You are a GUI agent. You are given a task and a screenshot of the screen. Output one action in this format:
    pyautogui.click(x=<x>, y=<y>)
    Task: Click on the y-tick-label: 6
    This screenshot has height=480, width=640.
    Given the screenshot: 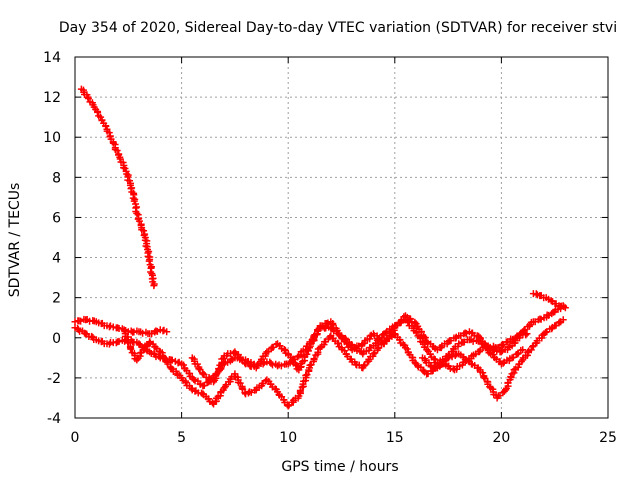 What is the action you would take?
    pyautogui.click(x=56, y=218)
    